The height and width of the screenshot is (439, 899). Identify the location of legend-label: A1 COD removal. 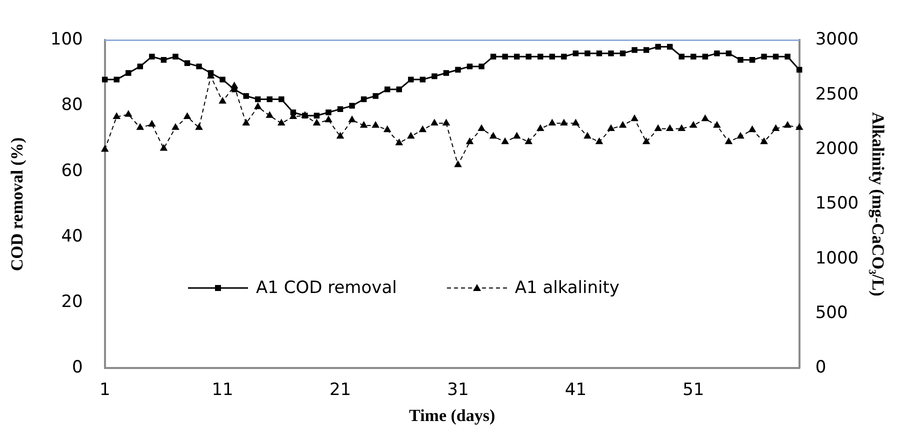
(326, 288).